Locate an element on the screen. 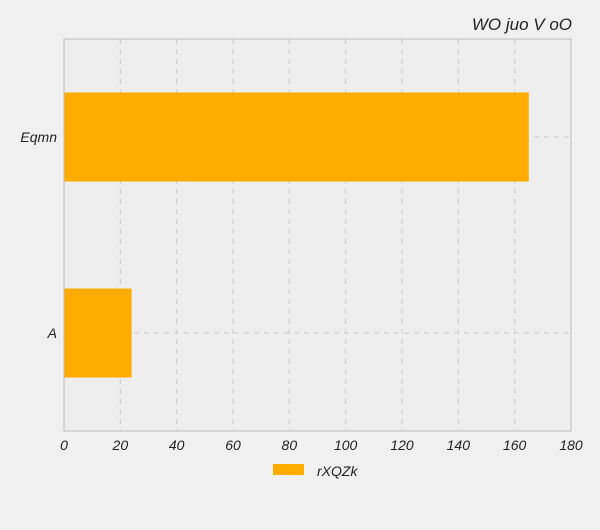 The image size is (600, 530). legend: rXQZk is located at coordinates (315, 471).